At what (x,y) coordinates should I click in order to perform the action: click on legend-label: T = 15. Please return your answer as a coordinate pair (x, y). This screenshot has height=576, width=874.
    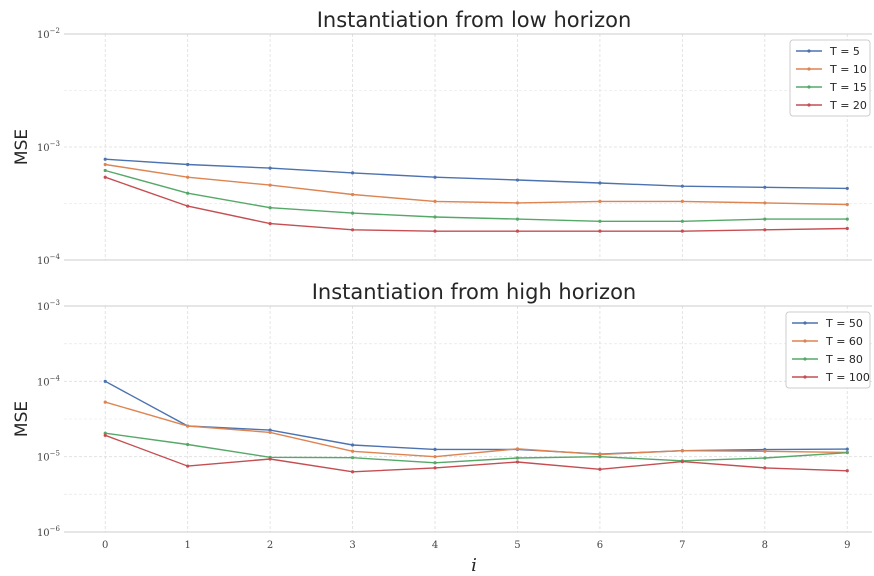
    Looking at the image, I should click on (848, 87).